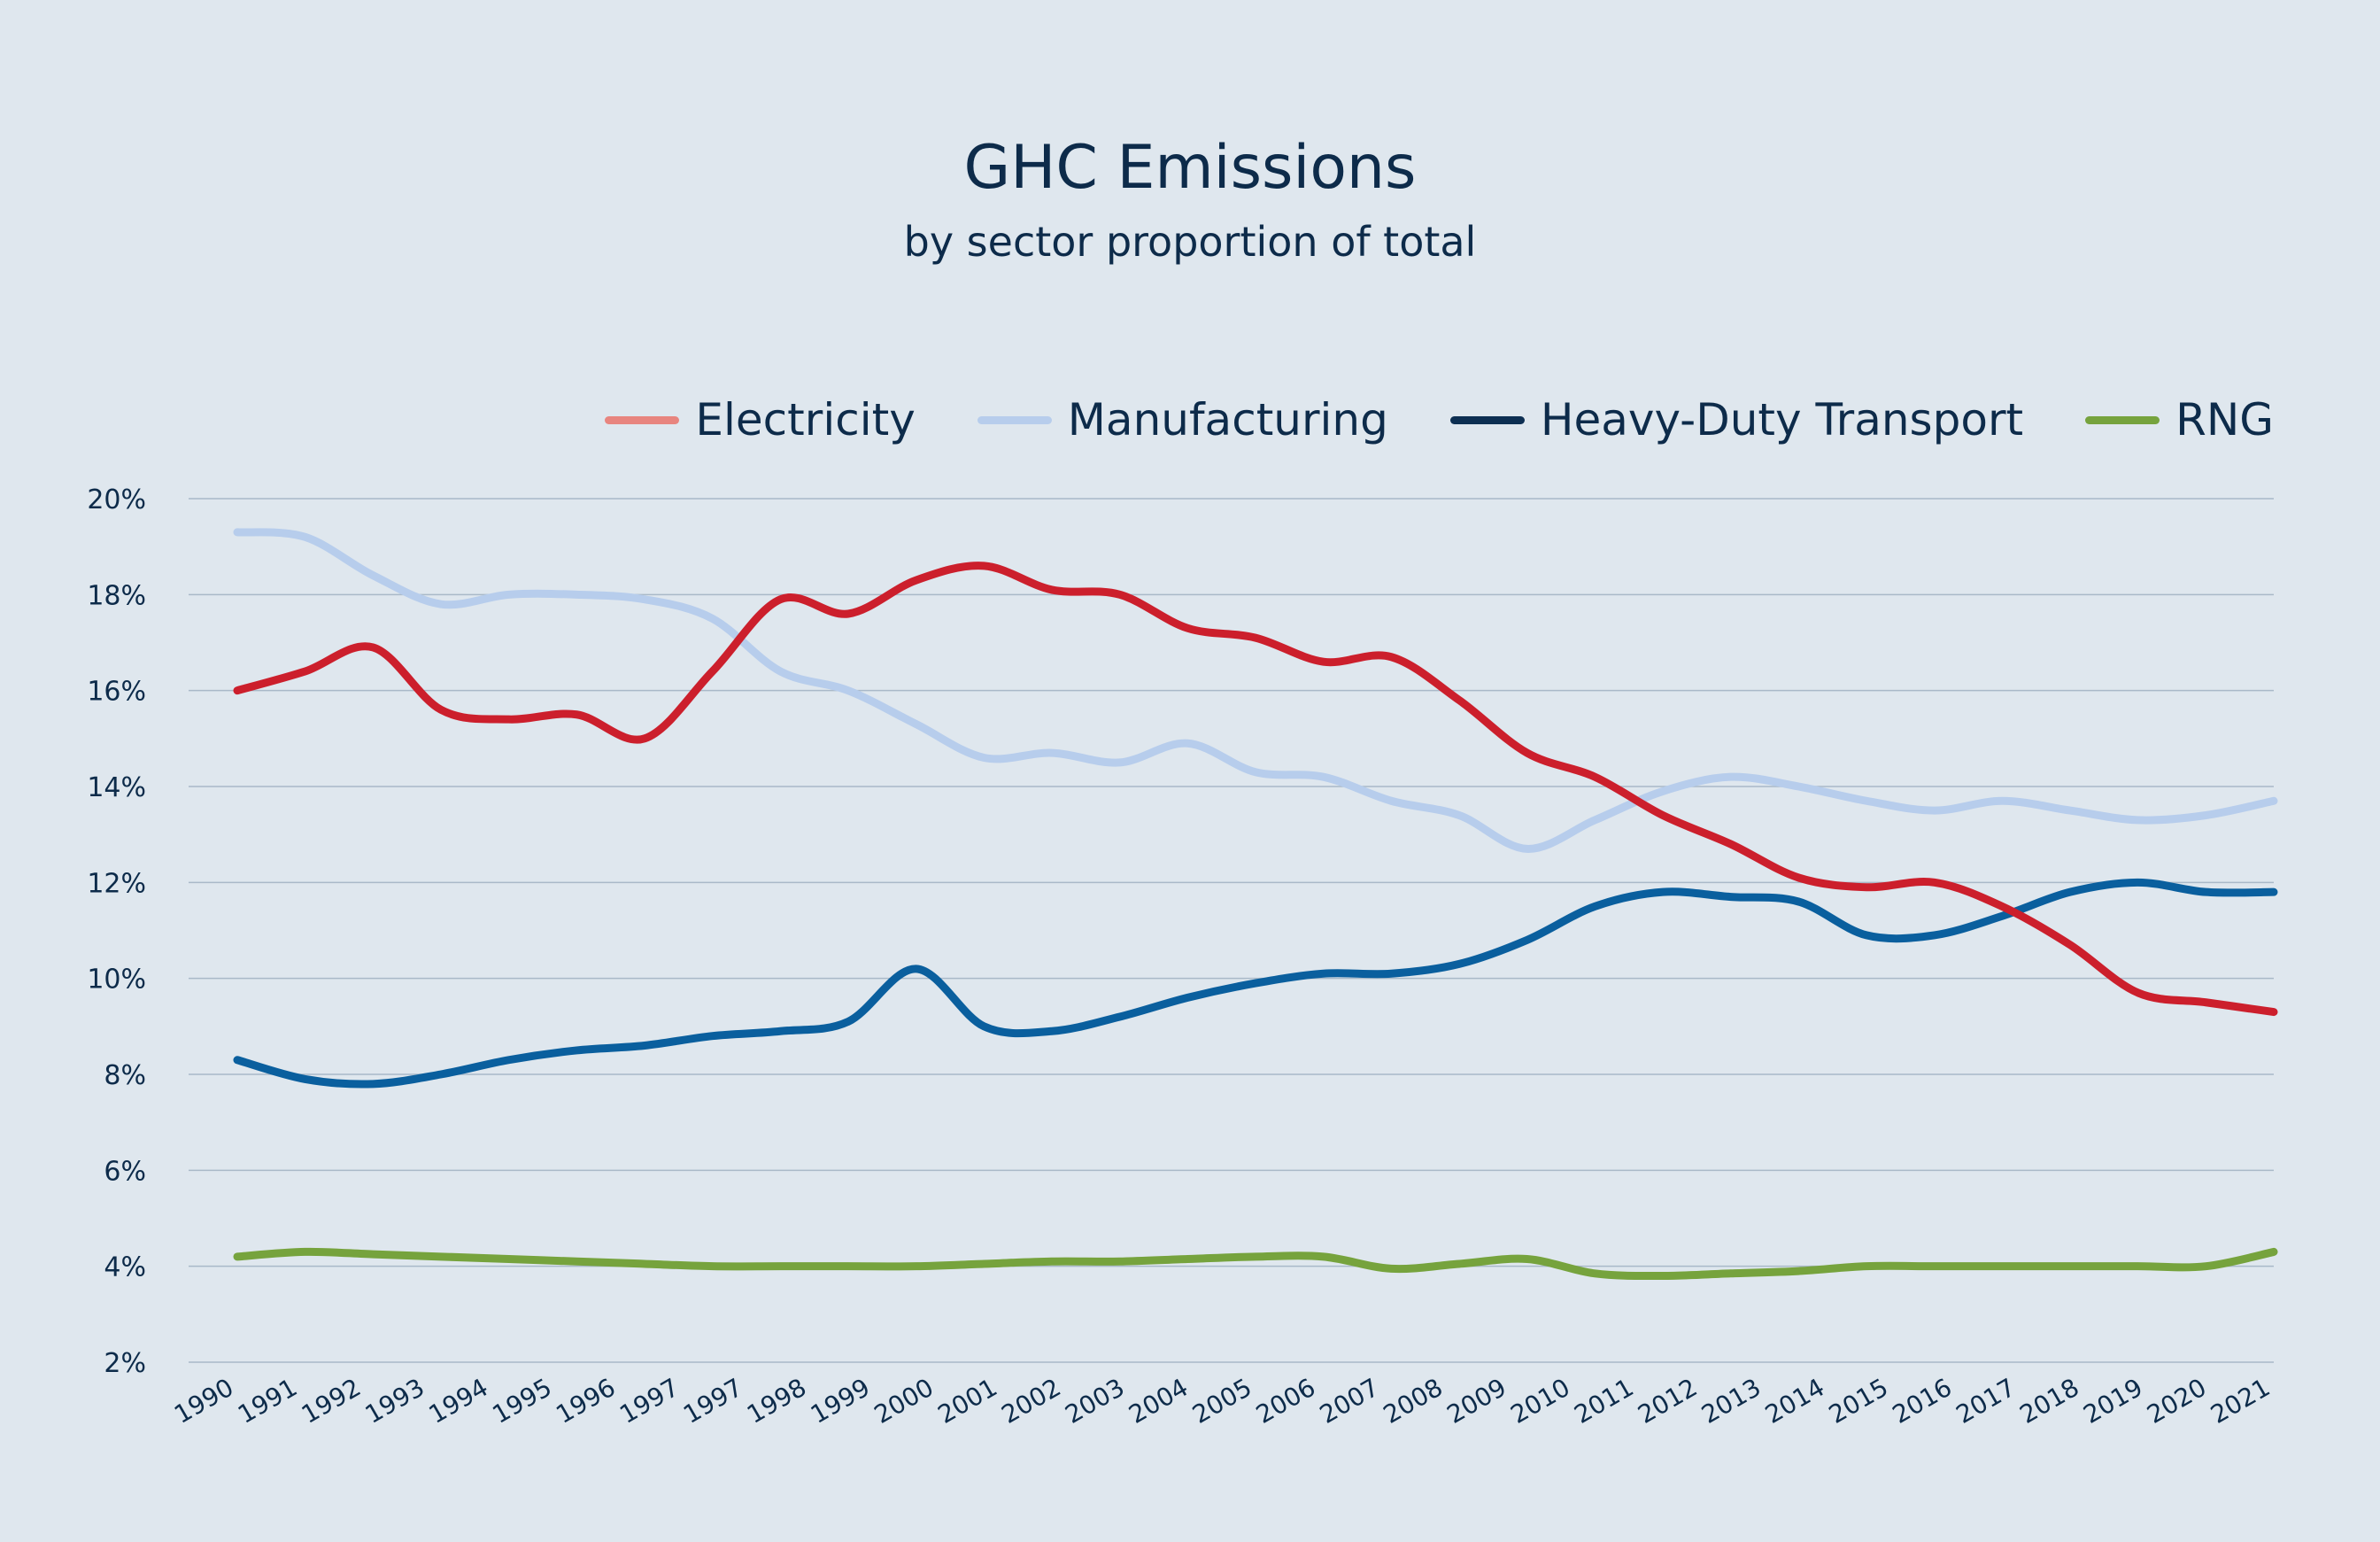 The height and width of the screenshot is (1542, 2380). I want to click on x-tick-label: 2005, so click(1221, 1401).